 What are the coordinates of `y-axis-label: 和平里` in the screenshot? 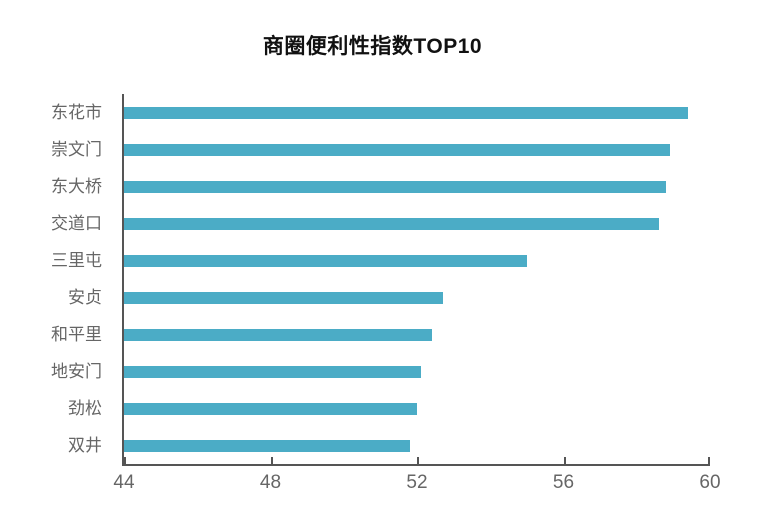 It's located at (76, 334).